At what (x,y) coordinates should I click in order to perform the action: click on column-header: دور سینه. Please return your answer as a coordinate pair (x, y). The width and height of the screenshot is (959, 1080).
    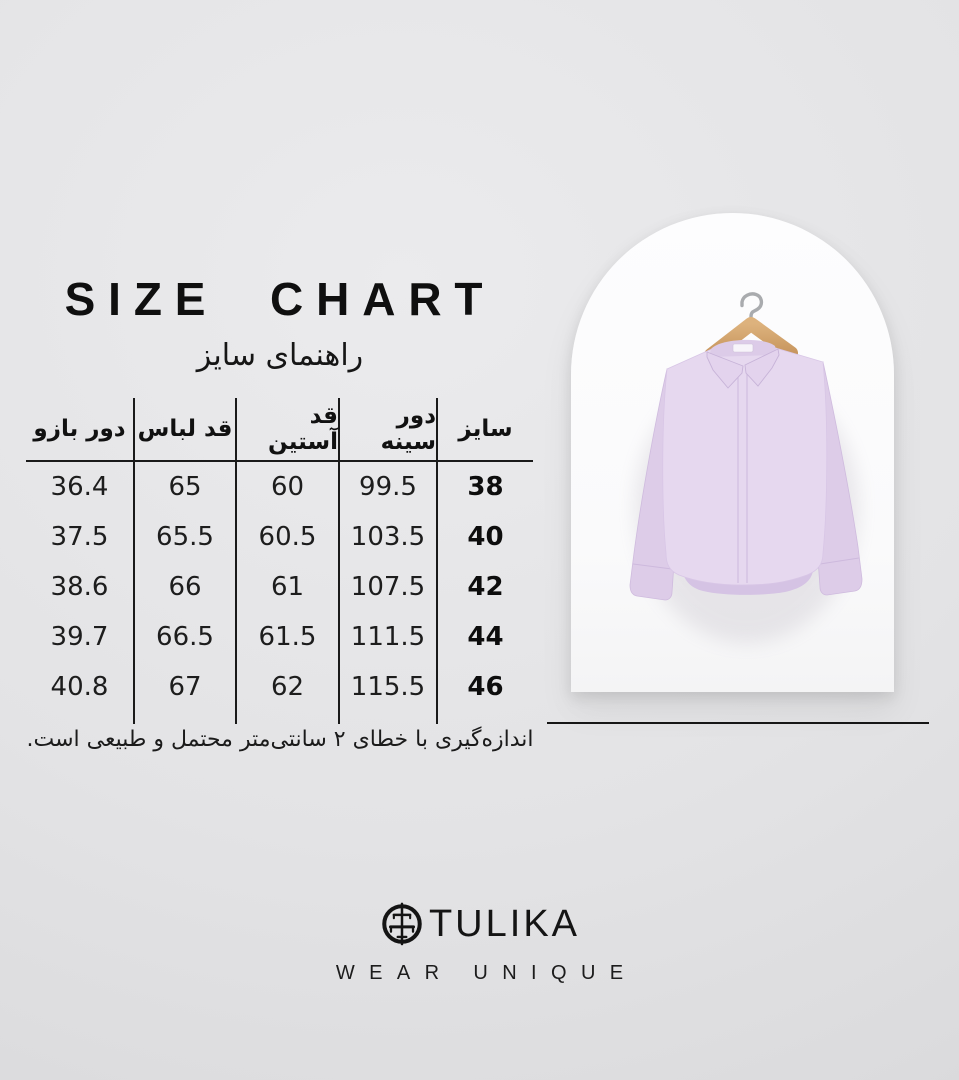
    Looking at the image, I should click on (389, 430).